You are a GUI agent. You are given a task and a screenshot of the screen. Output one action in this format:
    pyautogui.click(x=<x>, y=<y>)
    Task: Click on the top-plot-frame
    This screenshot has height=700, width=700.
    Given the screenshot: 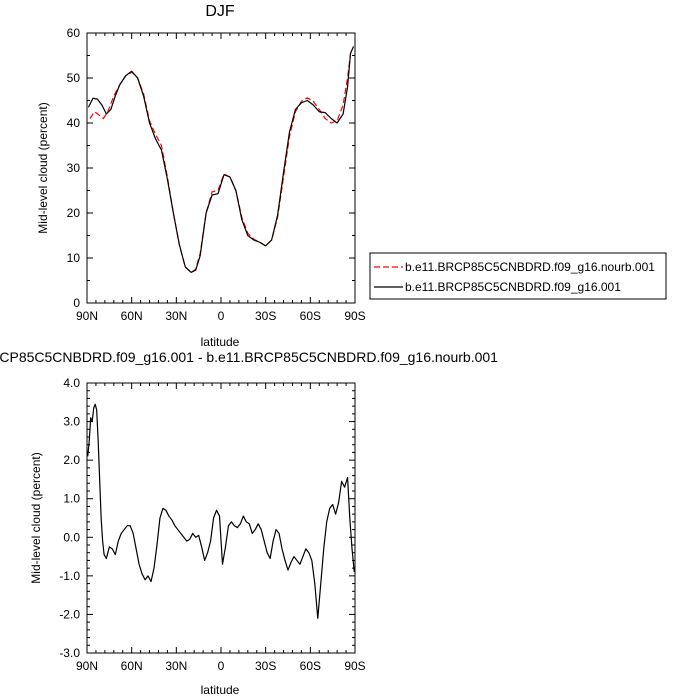 What is the action you would take?
    pyautogui.click(x=221, y=168)
    